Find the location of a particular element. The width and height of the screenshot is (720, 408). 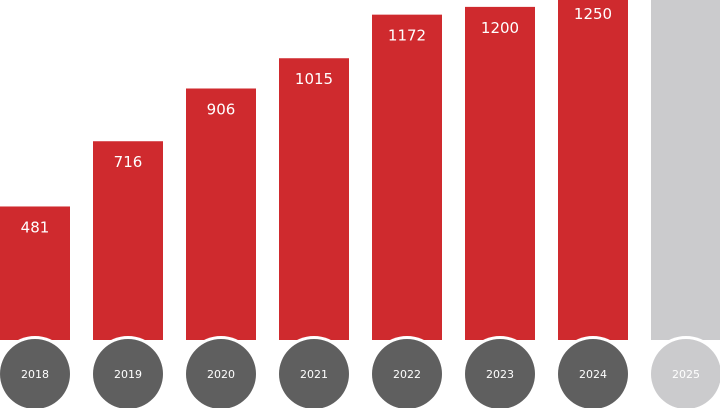

year-circle-2021 is located at coordinates (314, 373).